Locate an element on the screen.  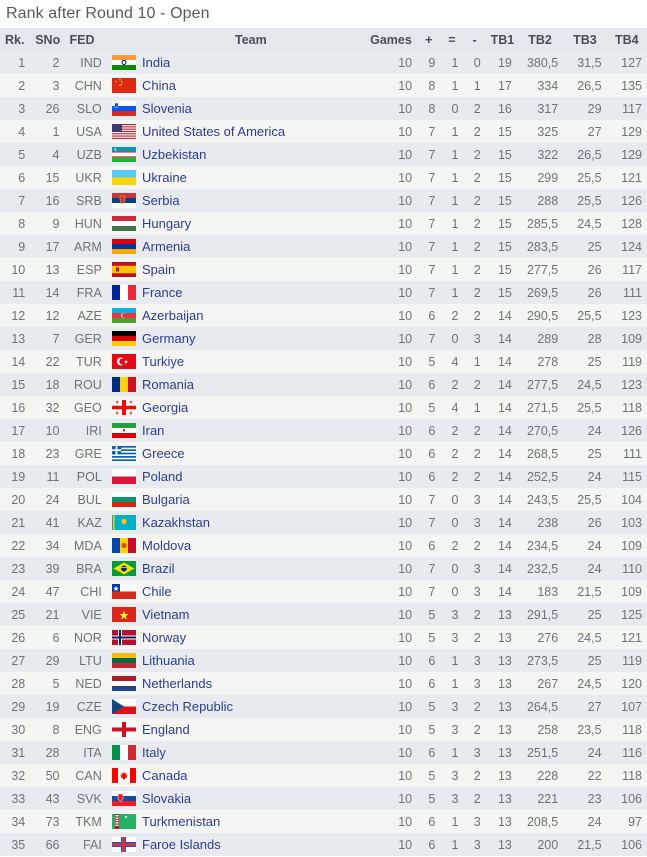
table-row: 33 43 SVK Slovakia 10 5 3 2 13 221 23 106 is located at coordinates (323, 798).